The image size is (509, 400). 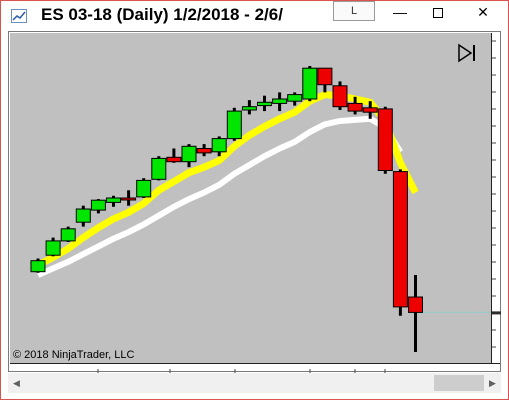 What do you see at coordinates (16, 383) in the screenshot?
I see `chevron-left-icon: ◀` at bounding box center [16, 383].